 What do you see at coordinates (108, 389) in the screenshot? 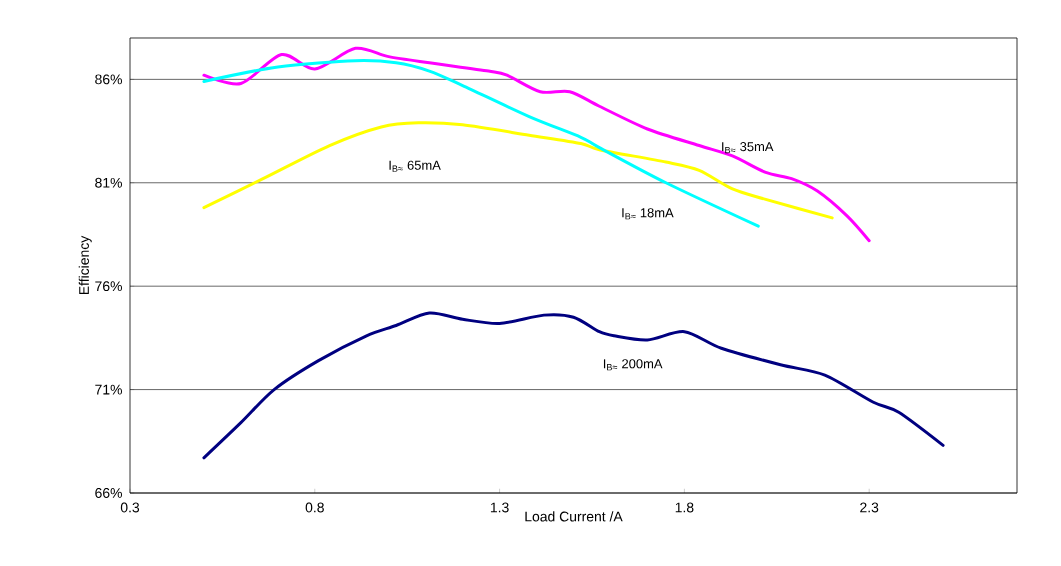
I see `y-tick-label: 71%` at bounding box center [108, 389].